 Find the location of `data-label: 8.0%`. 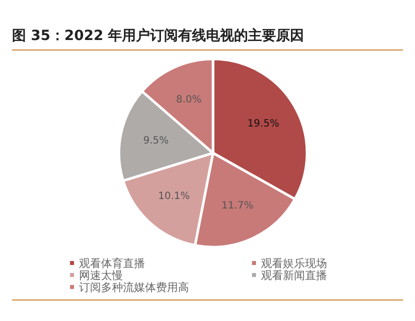

data-label: 8.0% is located at coordinates (189, 100).